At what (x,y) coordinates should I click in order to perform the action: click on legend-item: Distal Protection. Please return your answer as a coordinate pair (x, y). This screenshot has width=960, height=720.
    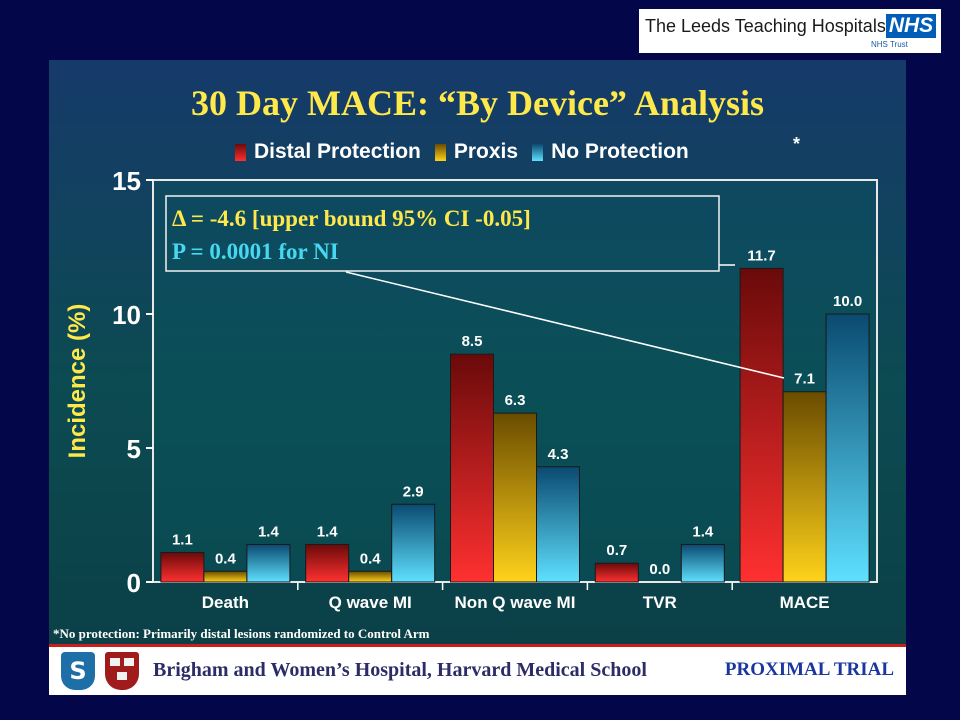
    Looking at the image, I should click on (328, 152).